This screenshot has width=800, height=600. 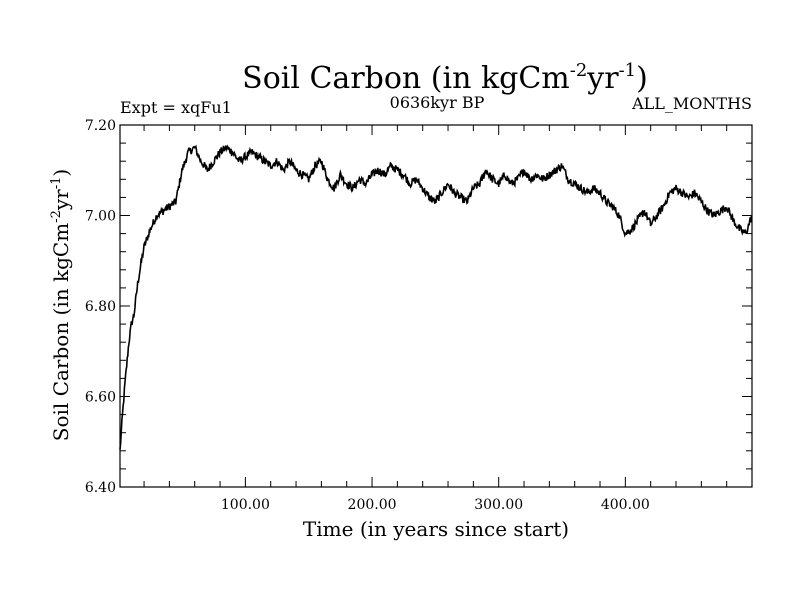 What do you see at coordinates (100, 217) in the screenshot?
I see `y-tick-label: 7.00` at bounding box center [100, 217].